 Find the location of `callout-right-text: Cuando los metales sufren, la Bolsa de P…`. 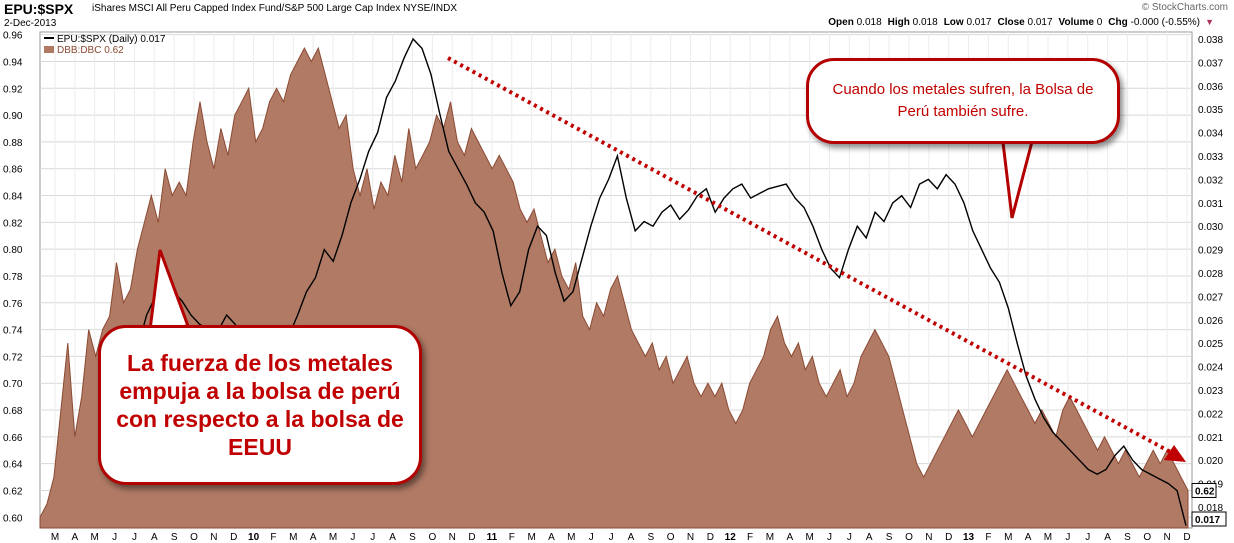

callout-right-text: Cuando los metales sufren, la Bolsa de P… is located at coordinates (963, 100).